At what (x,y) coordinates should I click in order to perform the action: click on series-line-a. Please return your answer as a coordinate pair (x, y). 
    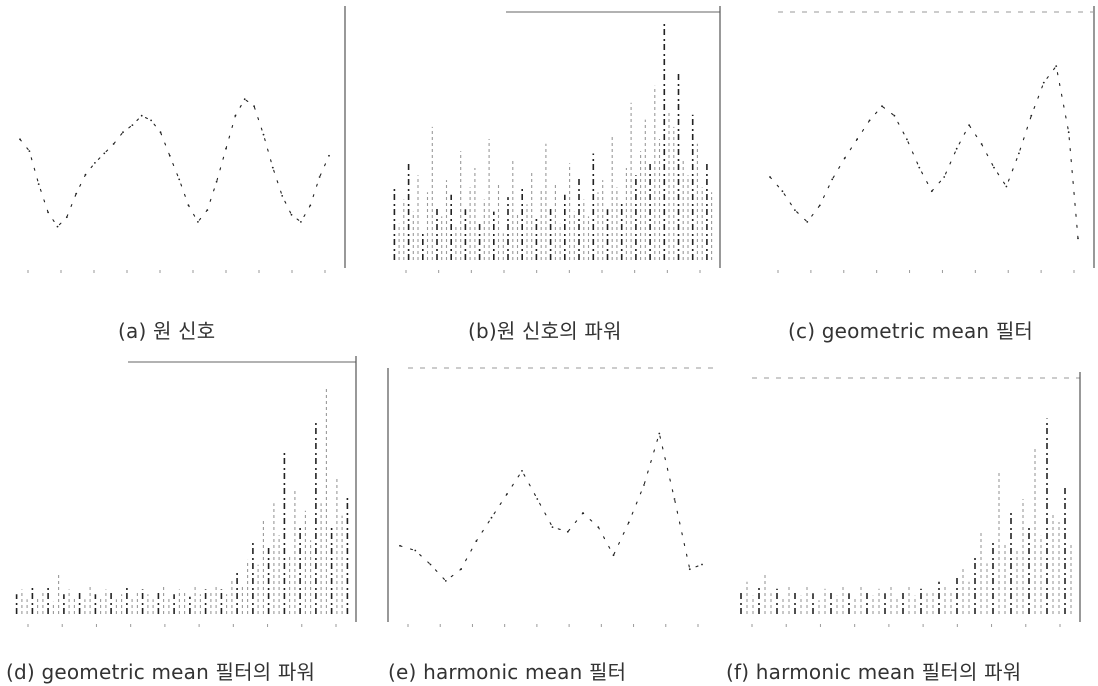
    Looking at the image, I should click on (174, 163).